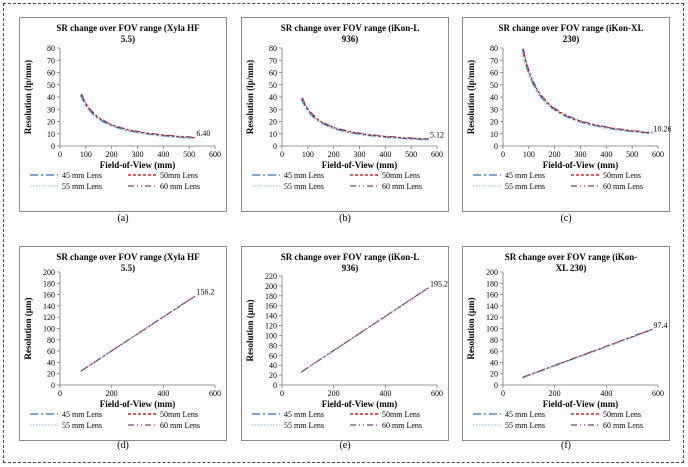  What do you see at coordinates (49, 283) in the screenshot?
I see `y-tick-label: 180` at bounding box center [49, 283].